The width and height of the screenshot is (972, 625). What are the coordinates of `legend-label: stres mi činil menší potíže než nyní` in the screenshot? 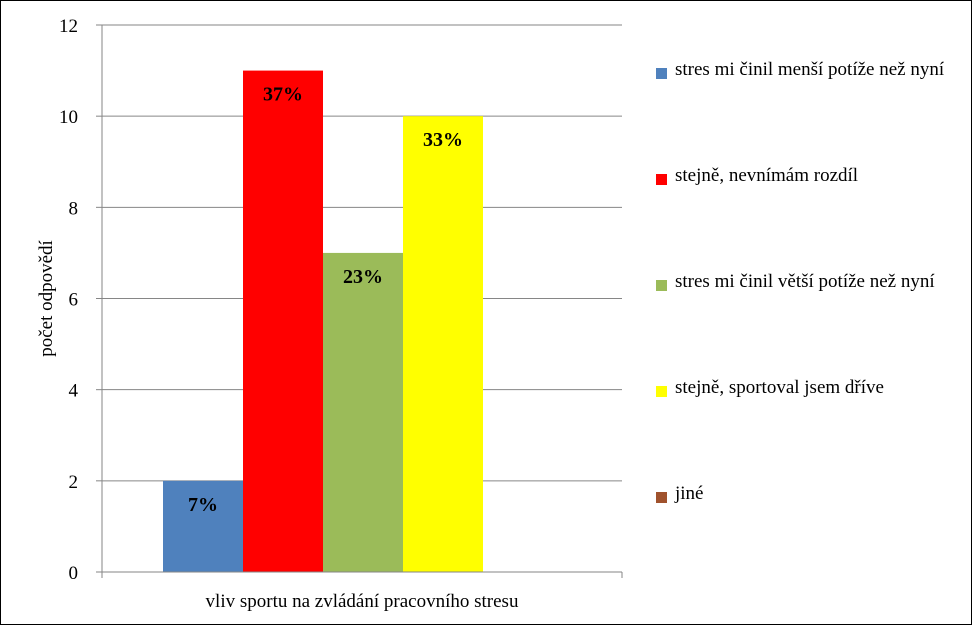 It's located at (810, 69).